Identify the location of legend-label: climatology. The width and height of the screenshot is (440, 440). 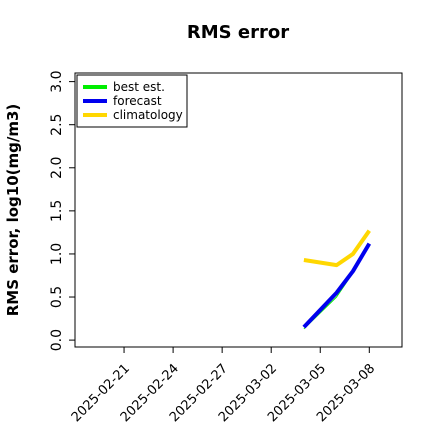
(148, 115).